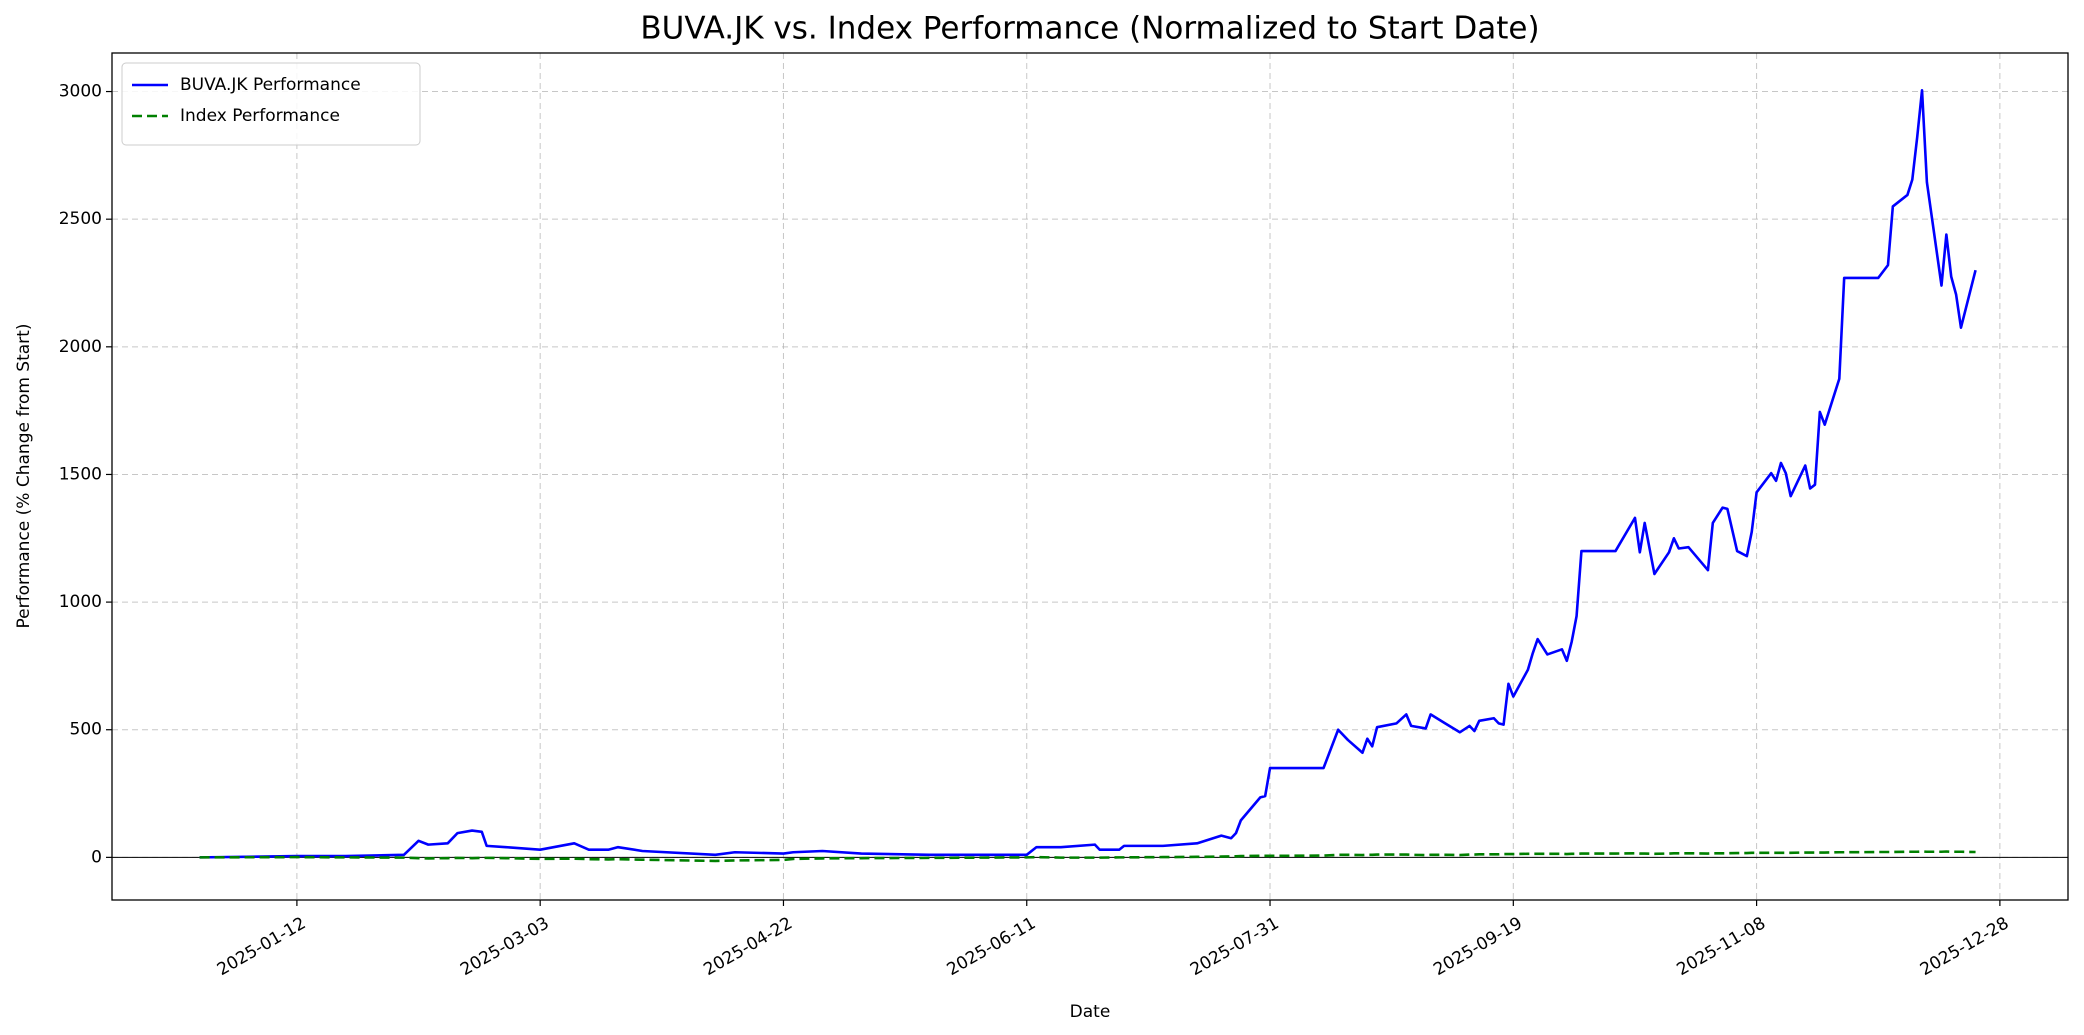 This screenshot has height=1035, width=2084. I want to click on x-tick-label: 2025-01-12, so click(262, 946).